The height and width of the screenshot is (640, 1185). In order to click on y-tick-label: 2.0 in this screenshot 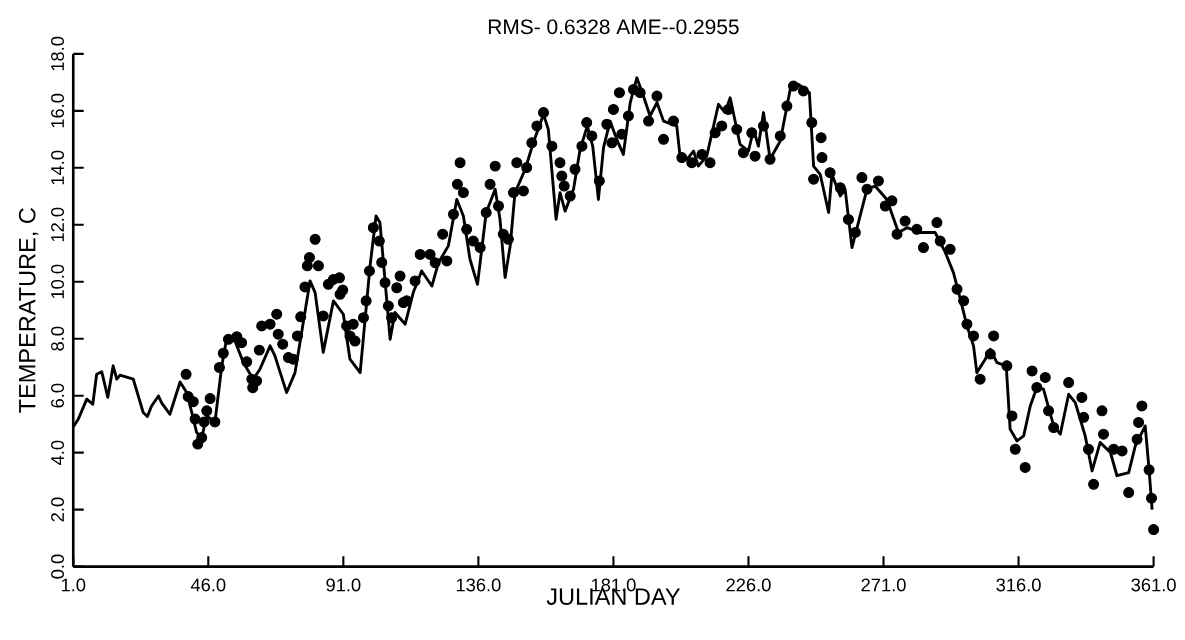, I will do `click(57, 509)`.